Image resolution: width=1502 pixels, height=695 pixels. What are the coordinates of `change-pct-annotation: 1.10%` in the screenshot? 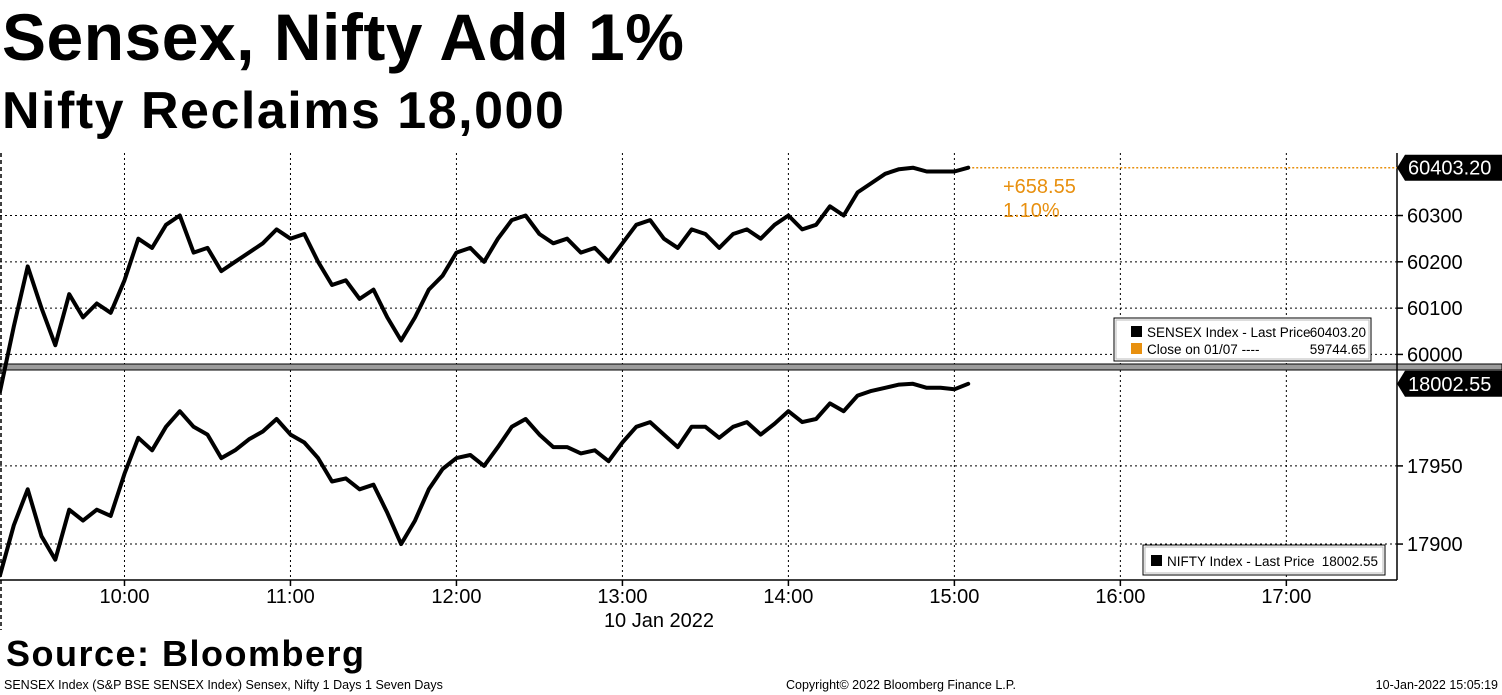 It's located at (1031, 211).